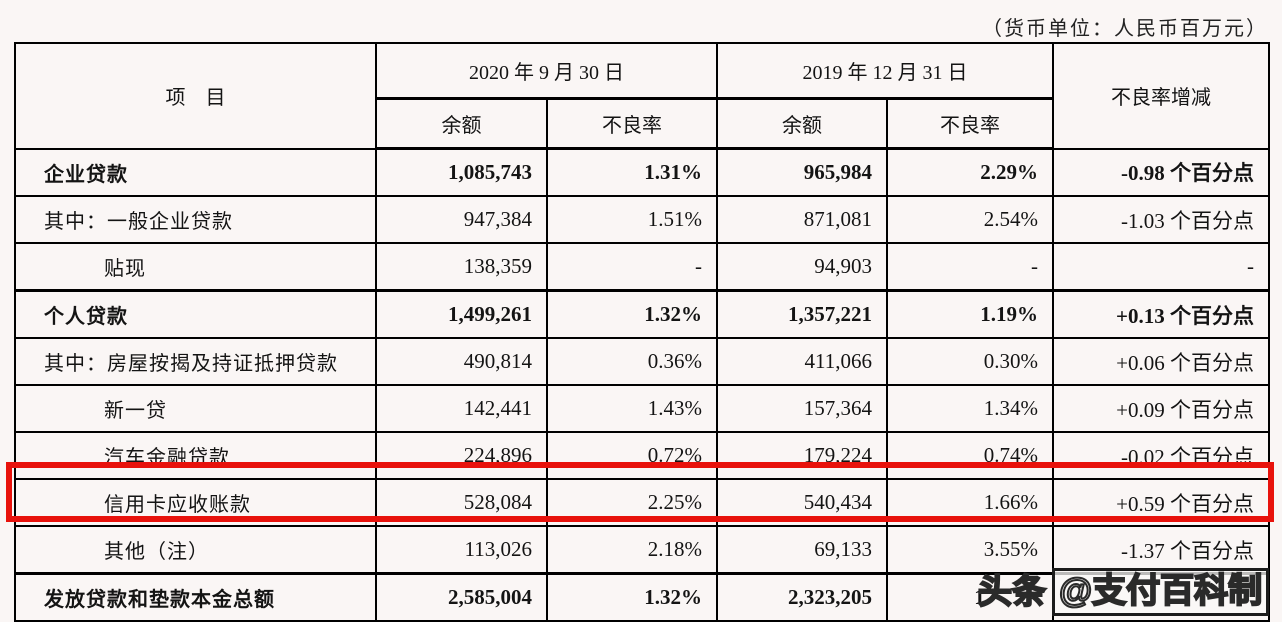 The height and width of the screenshot is (622, 1282). What do you see at coordinates (461, 455) in the screenshot?
I see `cell-balance-2020: 224,896` at bounding box center [461, 455].